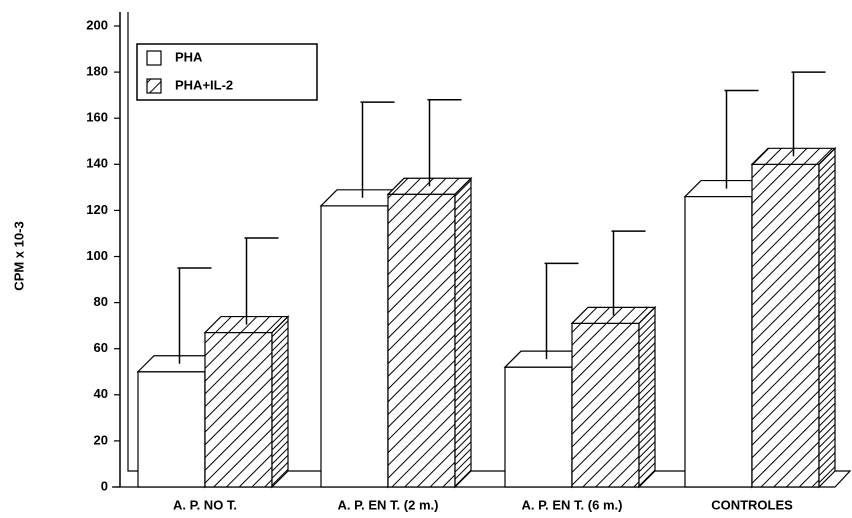 This screenshot has width=852, height=518. I want to click on legend-box, so click(227, 72).